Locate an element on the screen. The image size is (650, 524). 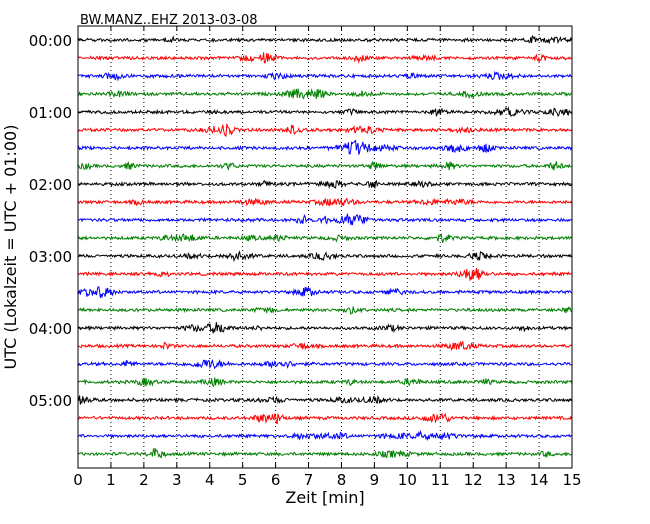
x-tick-label: 15 is located at coordinates (571, 480).